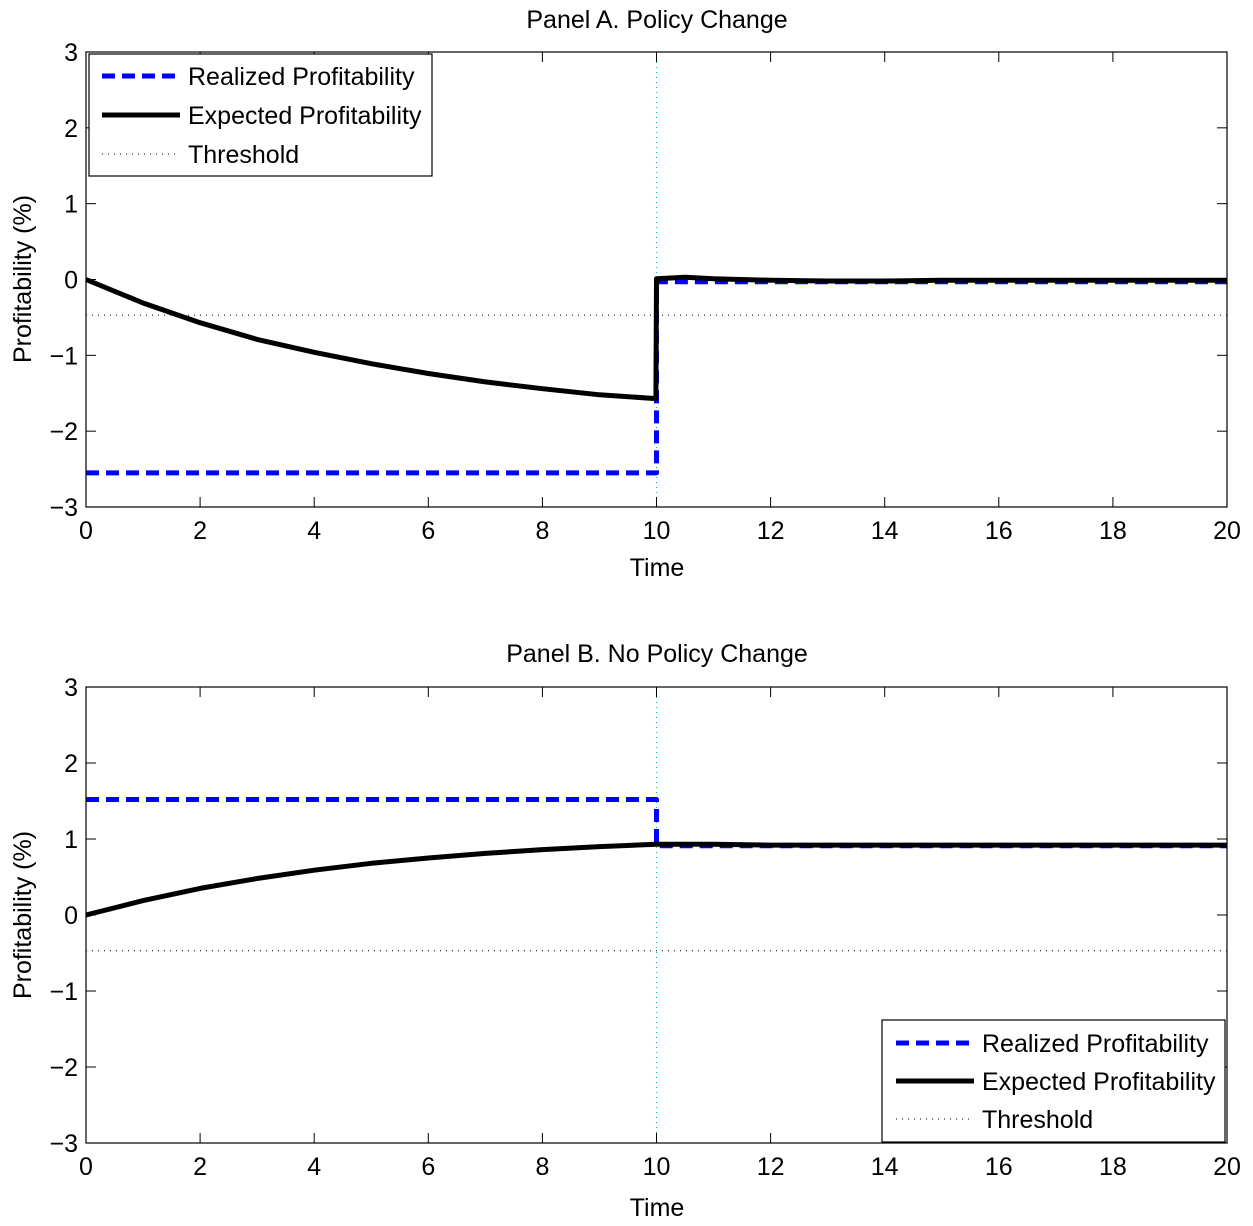 This screenshot has height=1226, width=1253. What do you see at coordinates (71, 916) in the screenshot?
I see `panel-b-ytick-label: 0` at bounding box center [71, 916].